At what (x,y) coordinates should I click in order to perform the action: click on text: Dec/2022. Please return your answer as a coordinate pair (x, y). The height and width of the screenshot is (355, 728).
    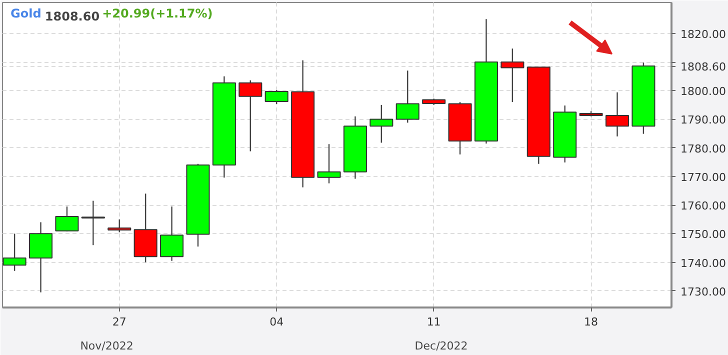
    Looking at the image, I should click on (441, 346).